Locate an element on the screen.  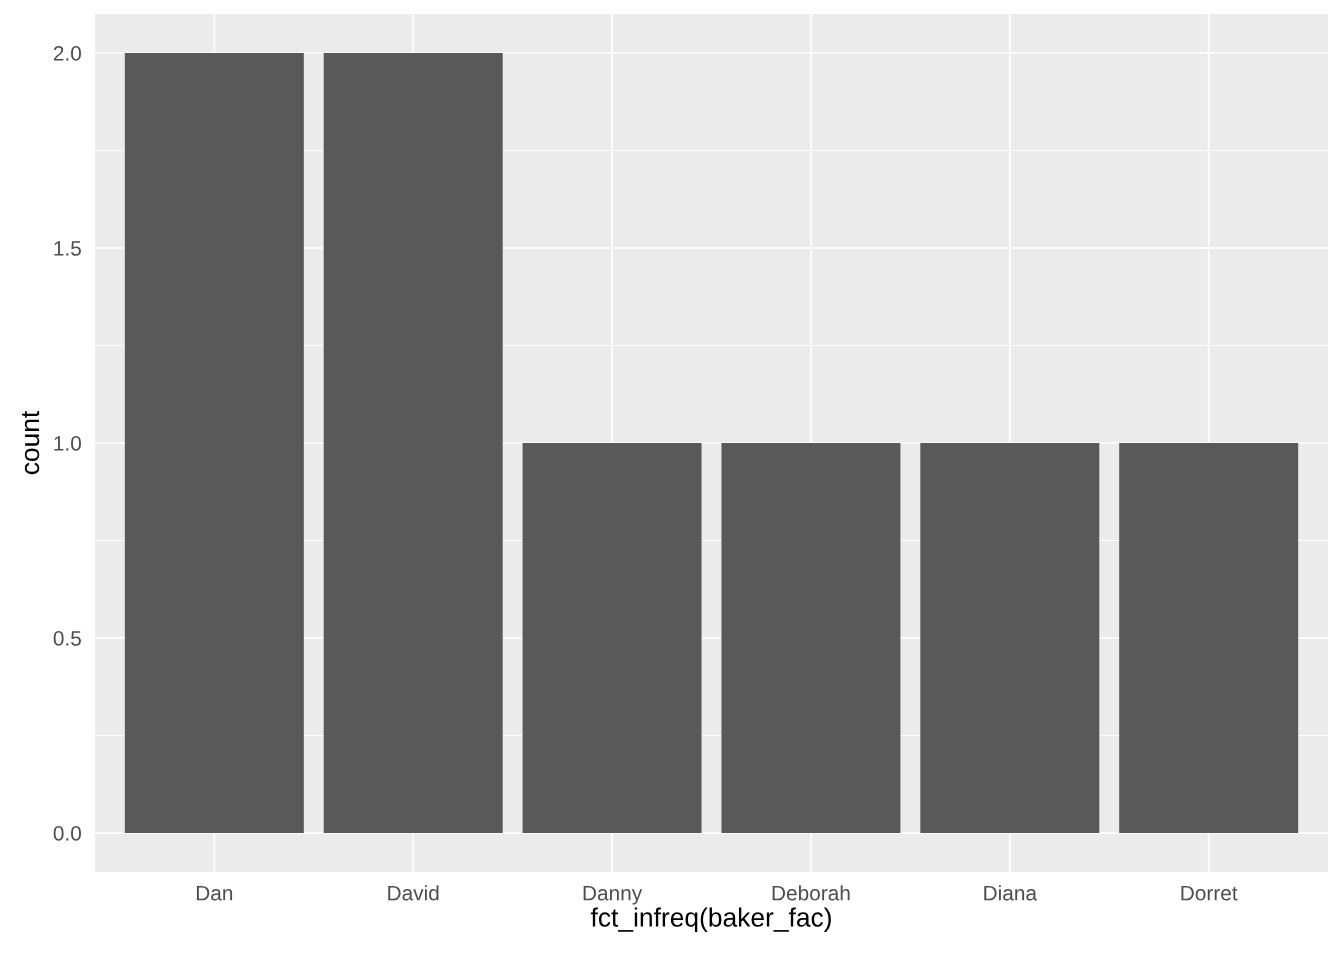
y-tick-label: 0.5 is located at coordinates (67, 638).